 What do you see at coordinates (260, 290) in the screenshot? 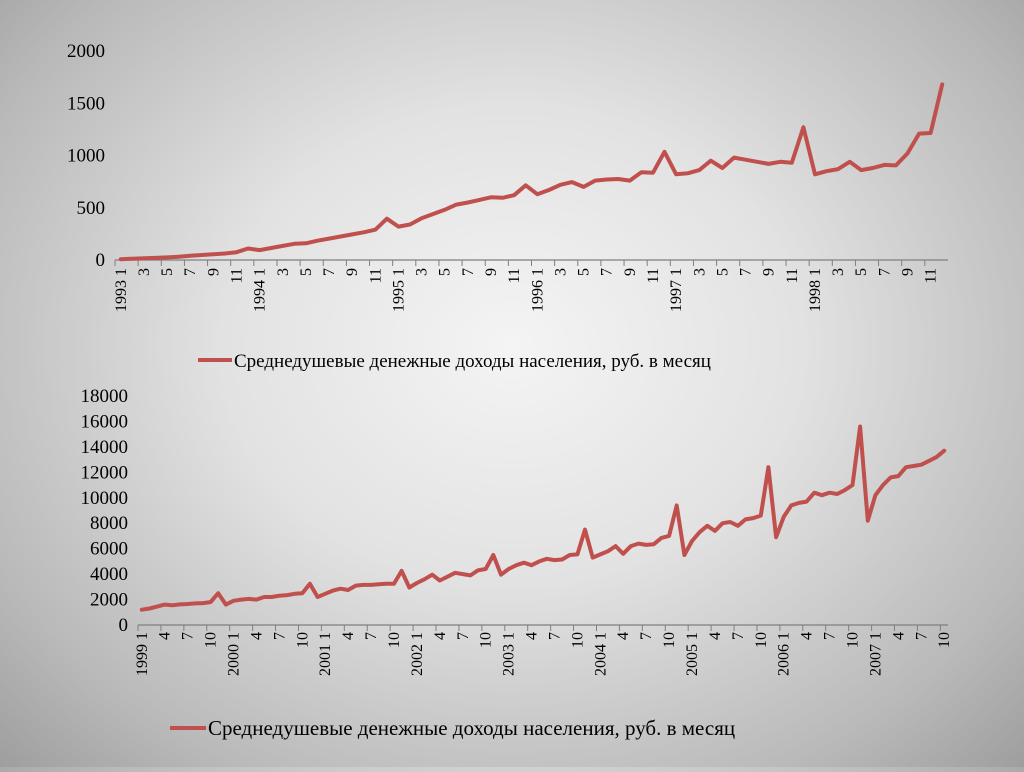
I see `x-tick-label: 1994 1` at bounding box center [260, 290].